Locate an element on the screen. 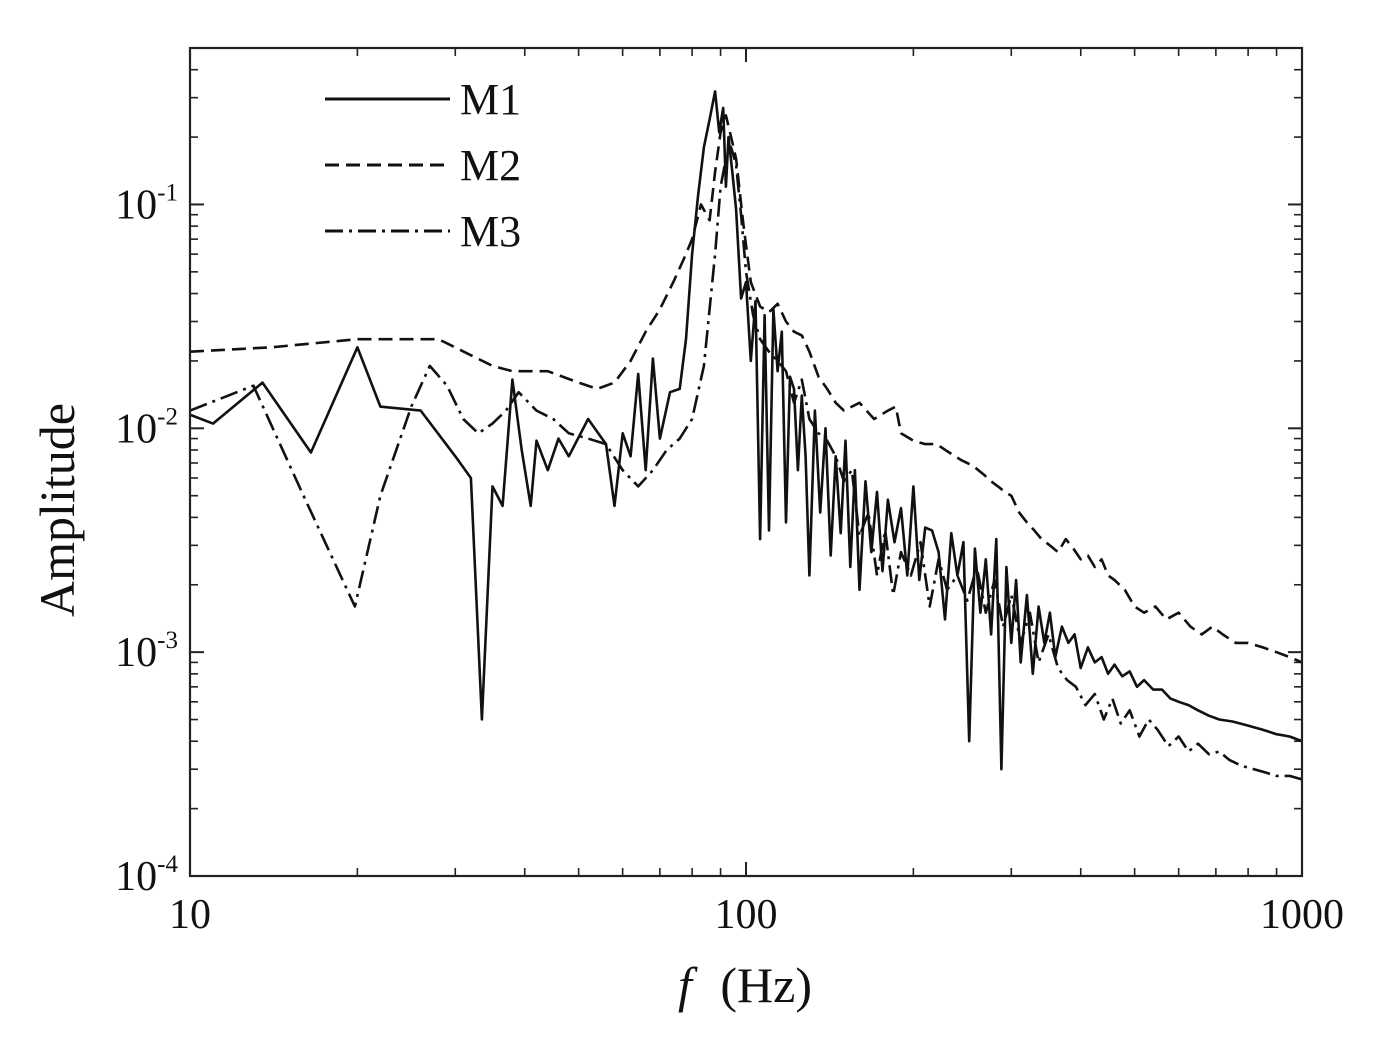 Image resolution: width=1381 pixels, height=1037 pixels. x-tick-label: 10 is located at coordinates (190, 915).